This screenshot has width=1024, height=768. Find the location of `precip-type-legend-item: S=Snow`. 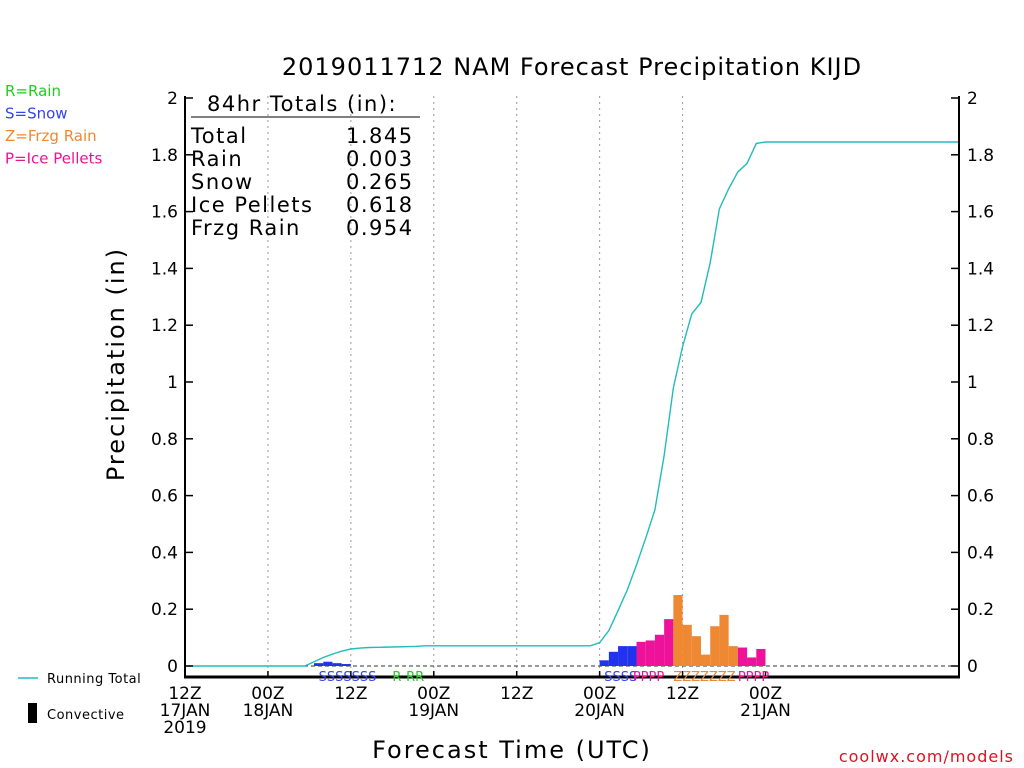

precip-type-legend-item: S=Snow is located at coordinates (36, 114).